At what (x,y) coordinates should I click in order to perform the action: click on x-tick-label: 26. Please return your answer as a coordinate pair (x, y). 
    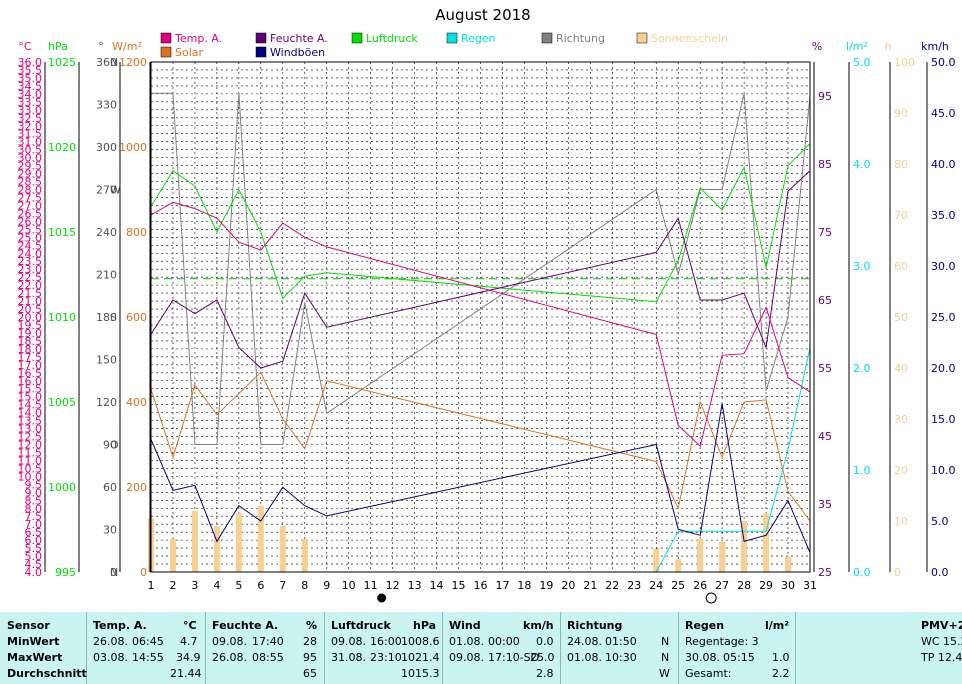
    Looking at the image, I should click on (700, 585).